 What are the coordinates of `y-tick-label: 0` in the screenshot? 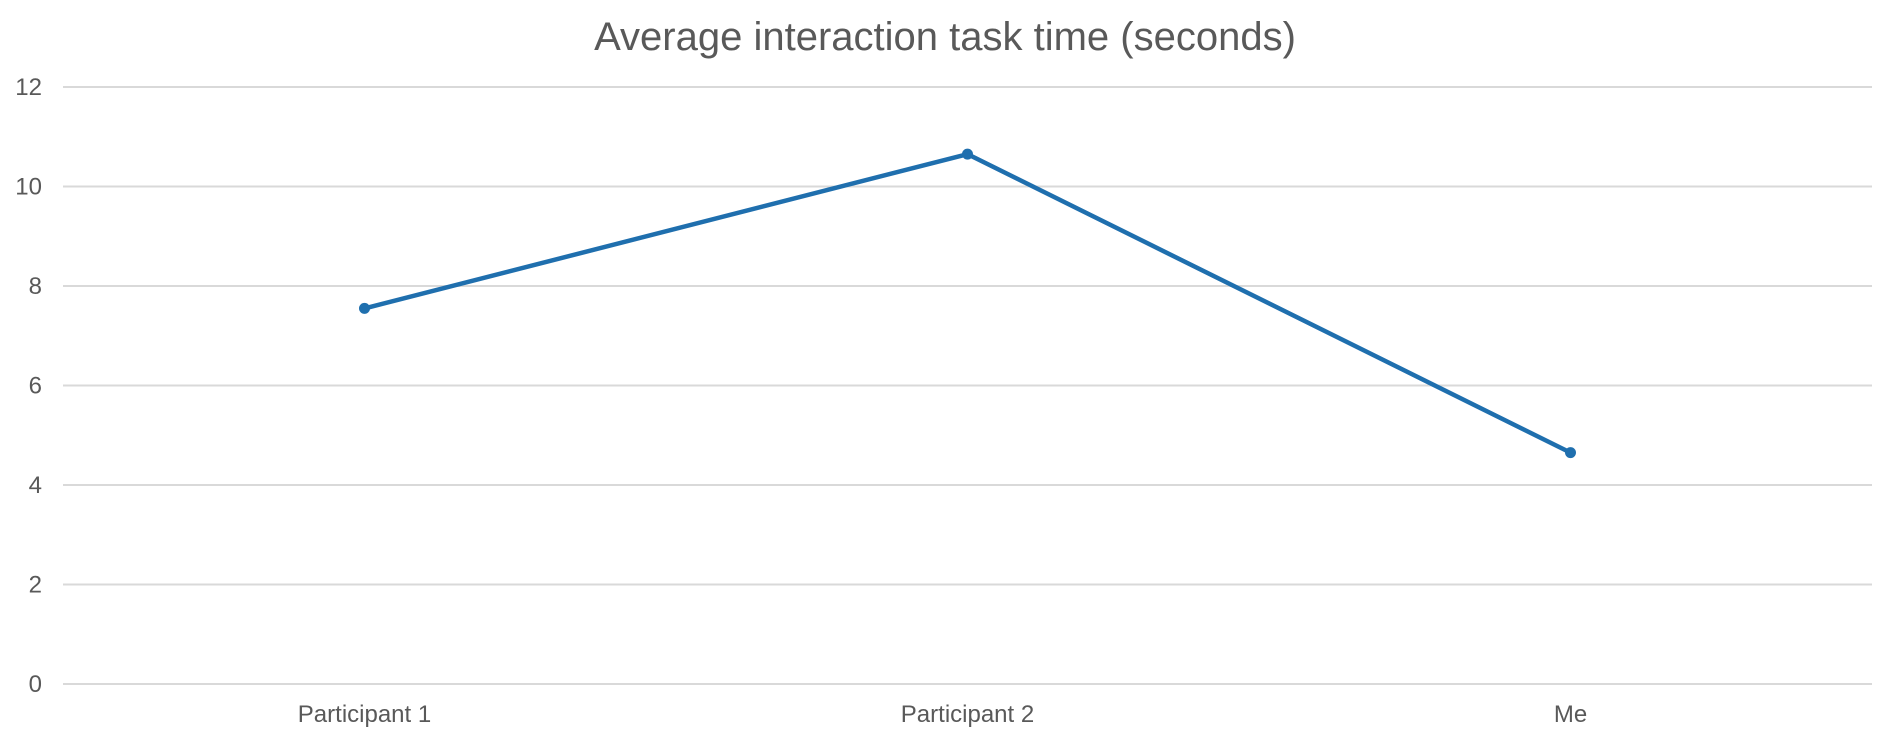 It's located at (35, 684).